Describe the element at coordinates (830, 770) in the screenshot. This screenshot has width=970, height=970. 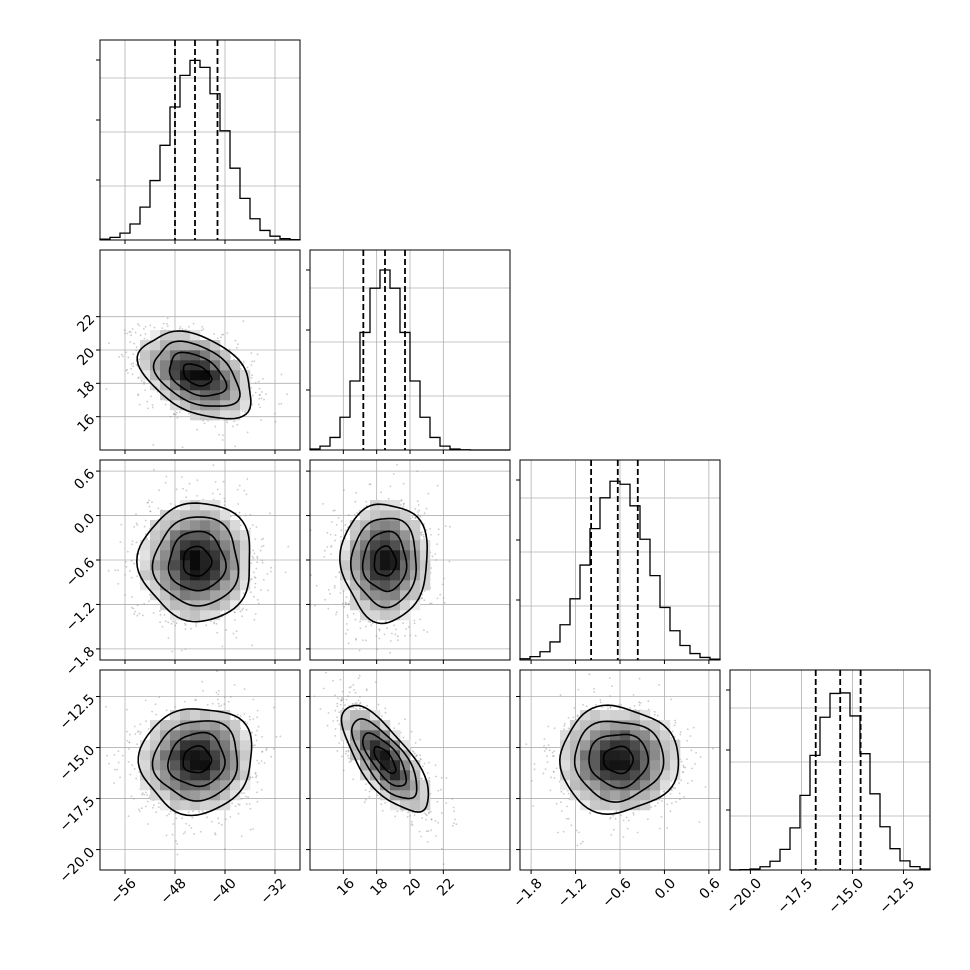
I see `panel-frame` at that location.